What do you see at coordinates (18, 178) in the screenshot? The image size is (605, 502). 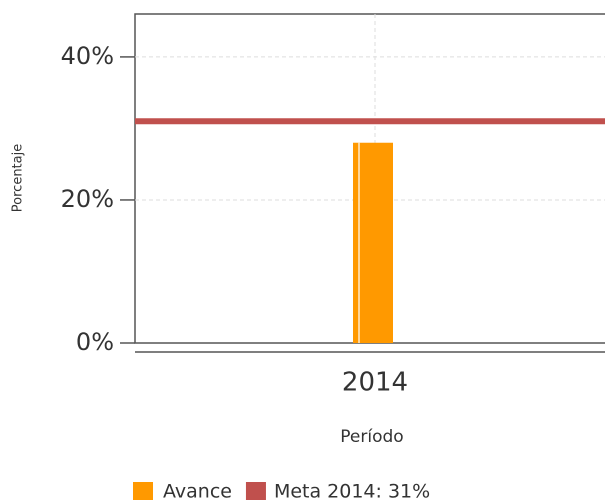 I see `y-axis-label: Porcentaje` at bounding box center [18, 178].